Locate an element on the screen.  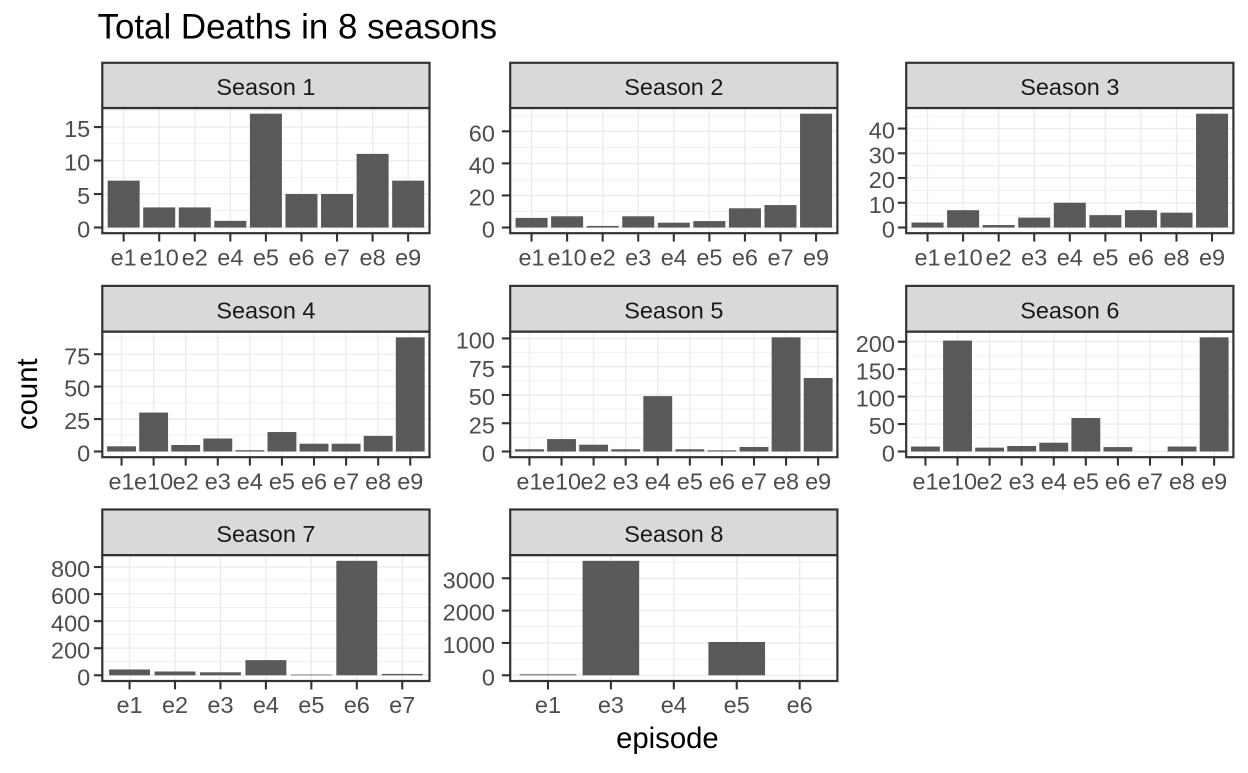
svg-text: 75 is located at coordinates (482, 369).